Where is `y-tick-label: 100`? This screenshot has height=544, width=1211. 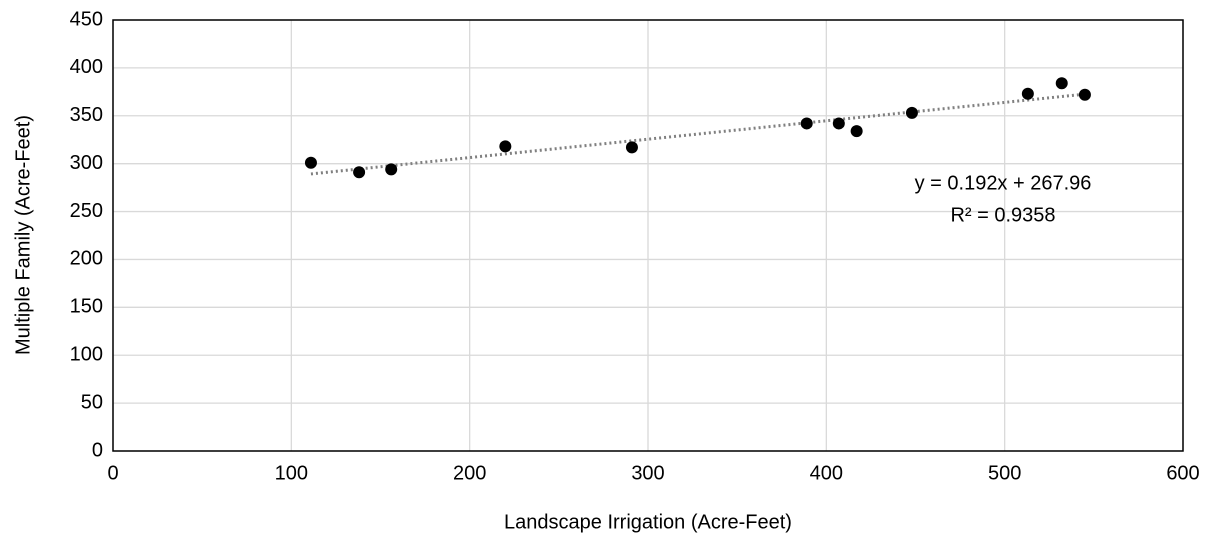
y-tick-label: 100 is located at coordinates (86, 355).